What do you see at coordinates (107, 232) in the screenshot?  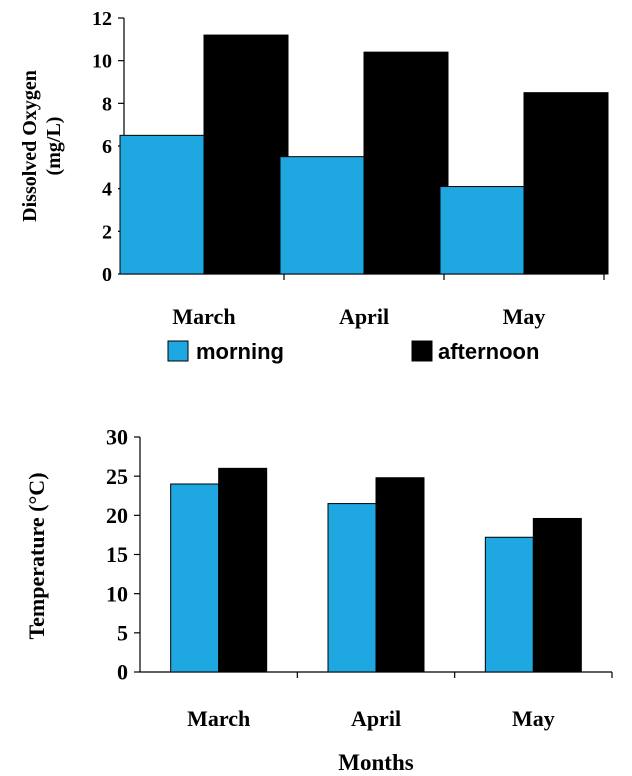 I see `y-tick-label: 2` at bounding box center [107, 232].